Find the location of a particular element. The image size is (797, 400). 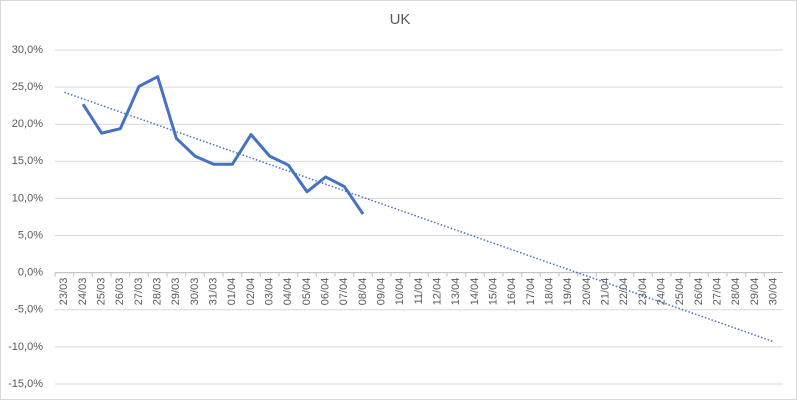

y-tick-label: 15,0% is located at coordinates (27, 161).